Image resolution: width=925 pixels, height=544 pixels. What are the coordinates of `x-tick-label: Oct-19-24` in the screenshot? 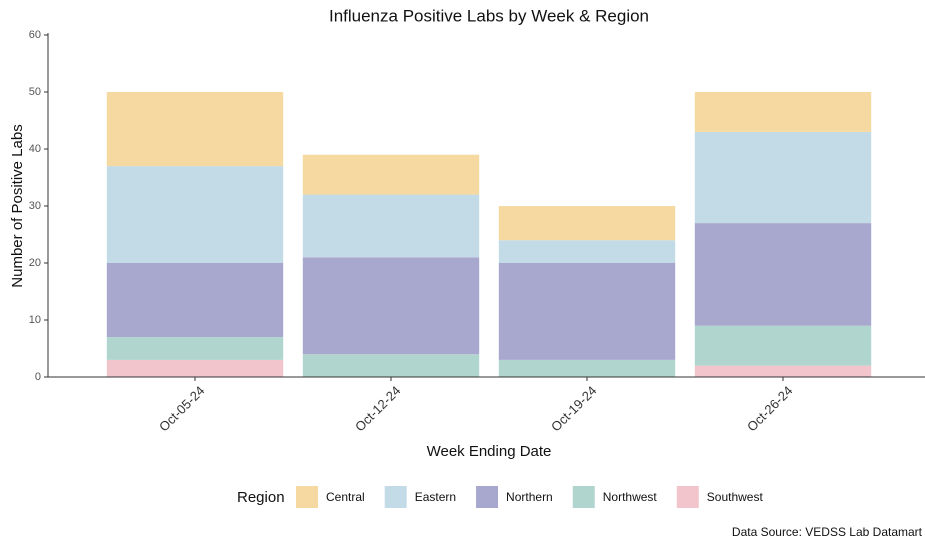 It's located at (573, 408).